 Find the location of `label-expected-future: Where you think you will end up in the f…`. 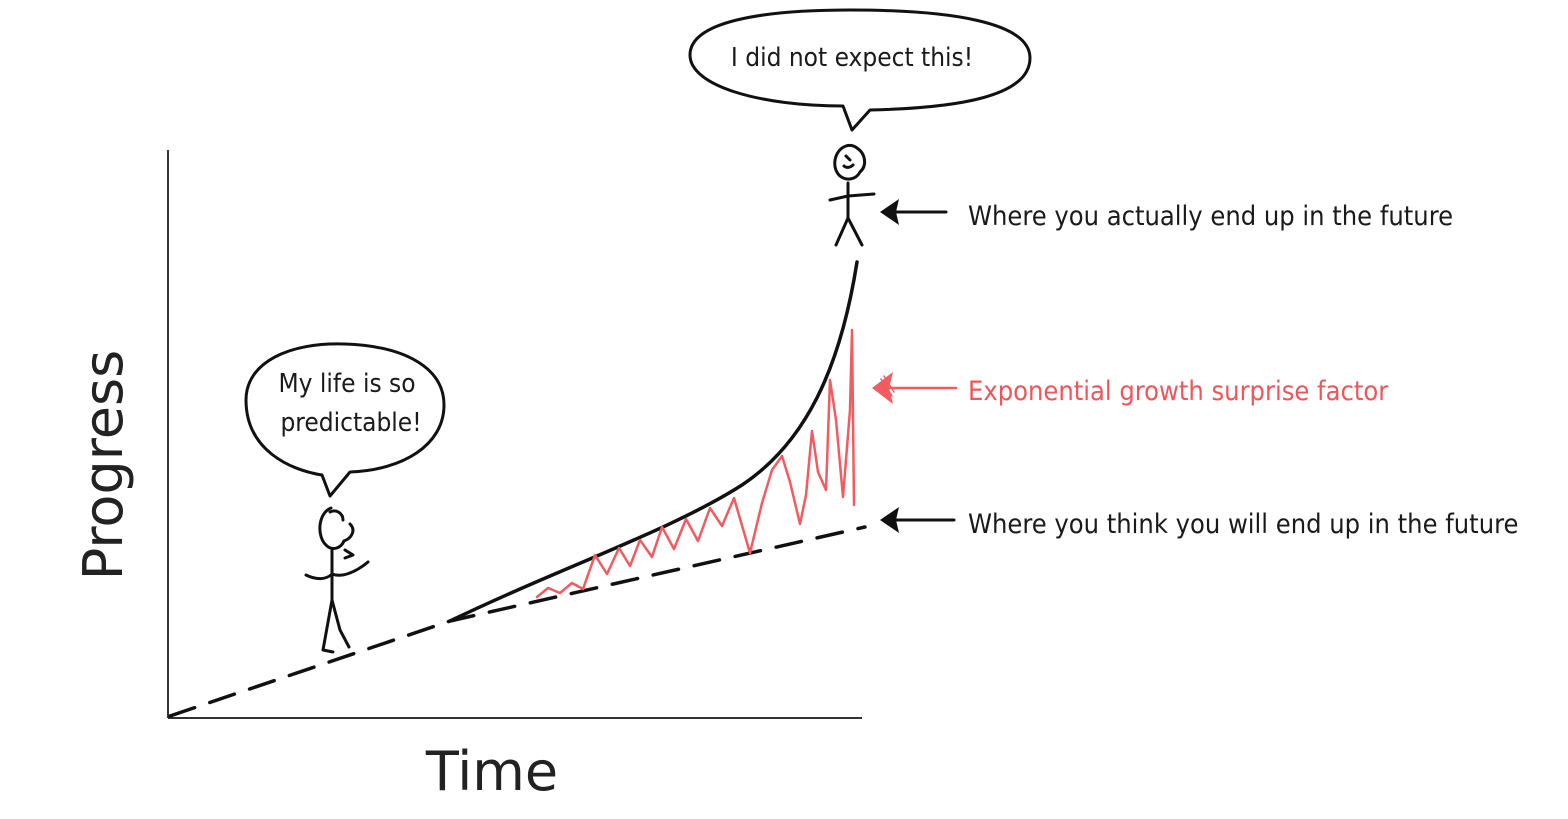

label-expected-future: Where you think you will end up in the f… is located at coordinates (1243, 524).